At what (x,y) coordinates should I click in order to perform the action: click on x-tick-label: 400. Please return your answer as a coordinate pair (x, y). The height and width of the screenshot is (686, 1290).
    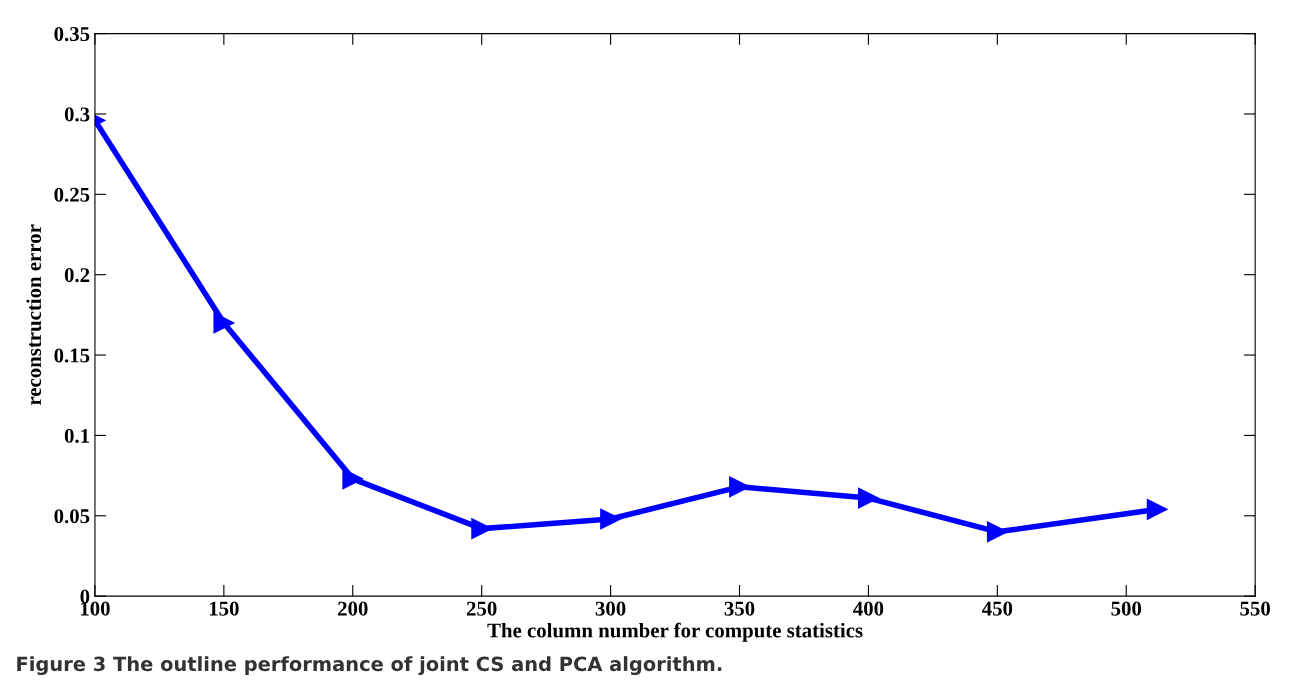
    Looking at the image, I should click on (868, 608).